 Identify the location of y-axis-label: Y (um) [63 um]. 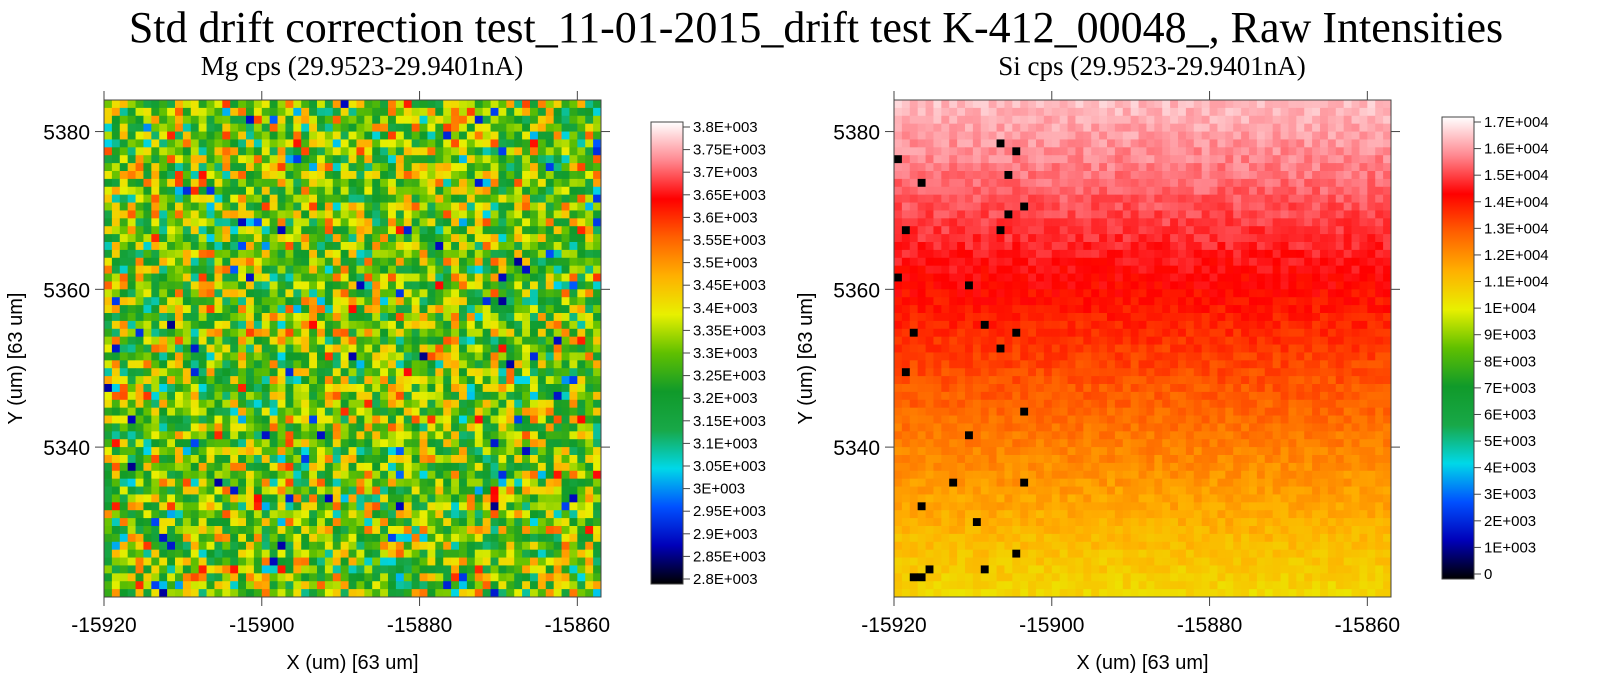
(16, 359).